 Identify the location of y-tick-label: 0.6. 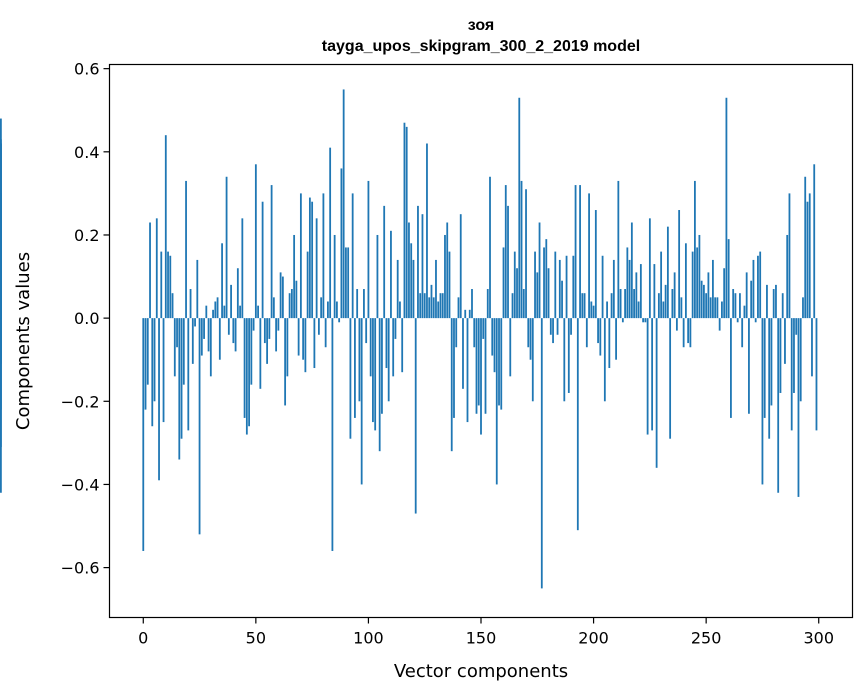
(86, 69).